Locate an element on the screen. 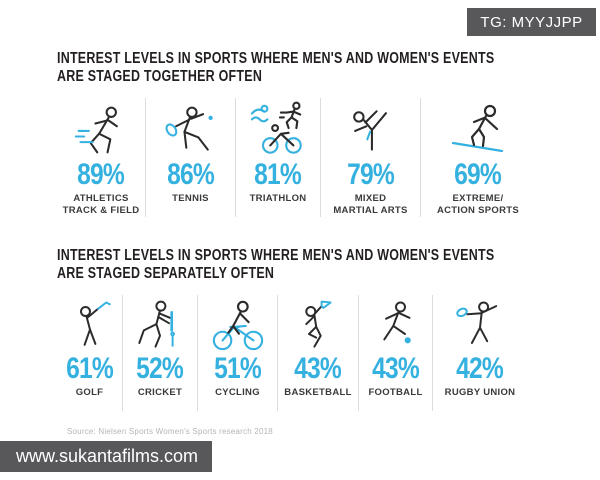 The width and height of the screenshot is (600, 480). website-url: www.sukantafilms.com is located at coordinates (107, 456).